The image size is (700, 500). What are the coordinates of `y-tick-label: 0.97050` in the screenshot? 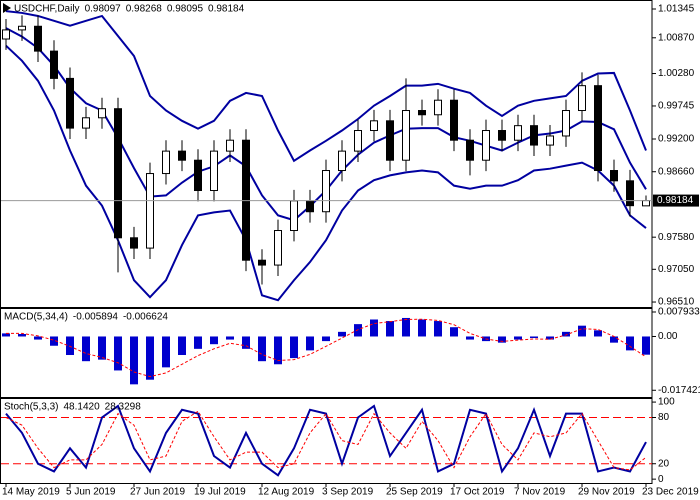 It's located at (676, 269).